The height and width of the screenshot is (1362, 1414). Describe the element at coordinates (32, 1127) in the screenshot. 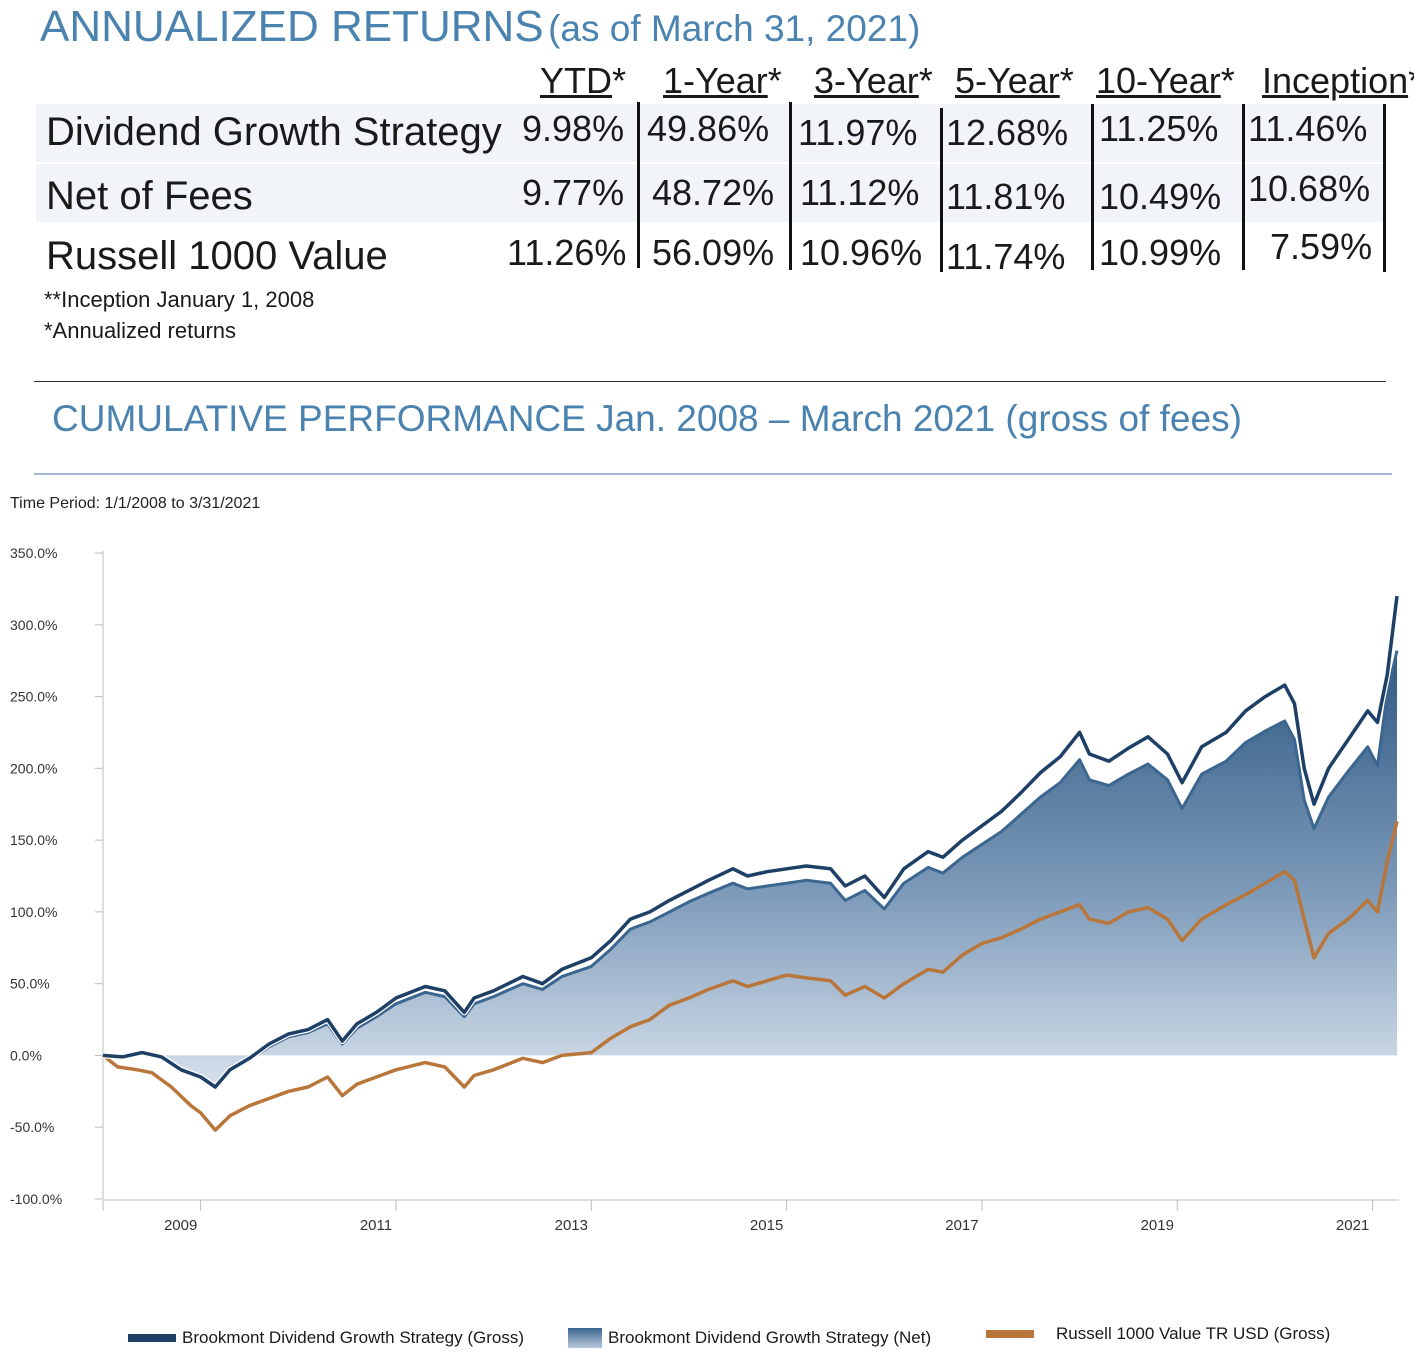

I see `y-tick-label: -50.0%` at that location.